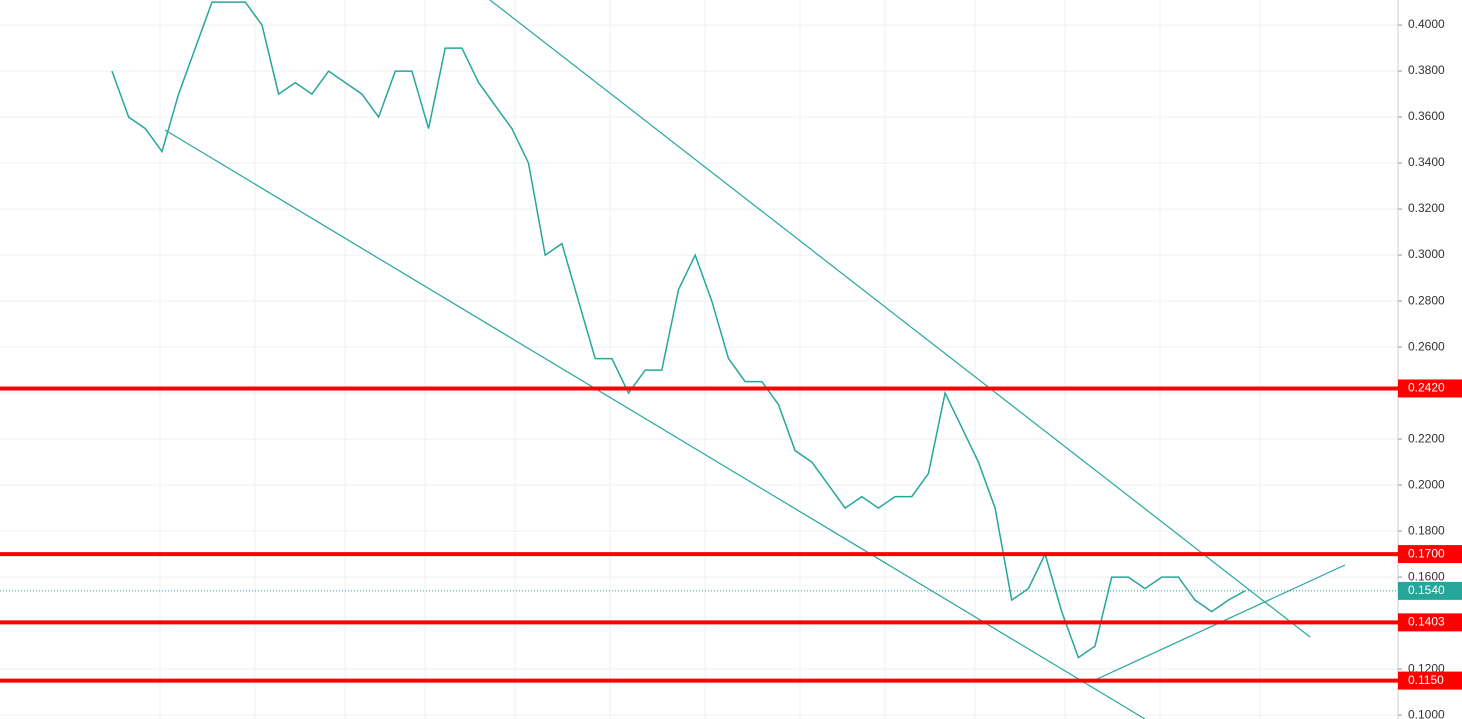  I want to click on y-tick-label: 0.1600, so click(1426, 576).